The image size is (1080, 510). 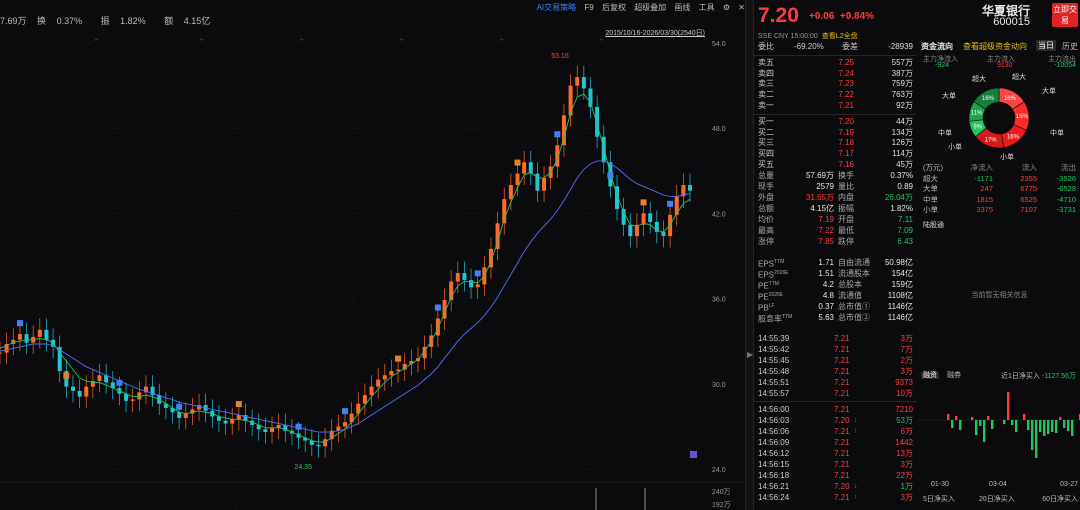 I want to click on flow-row-label: 超大, so click(x=930, y=178).